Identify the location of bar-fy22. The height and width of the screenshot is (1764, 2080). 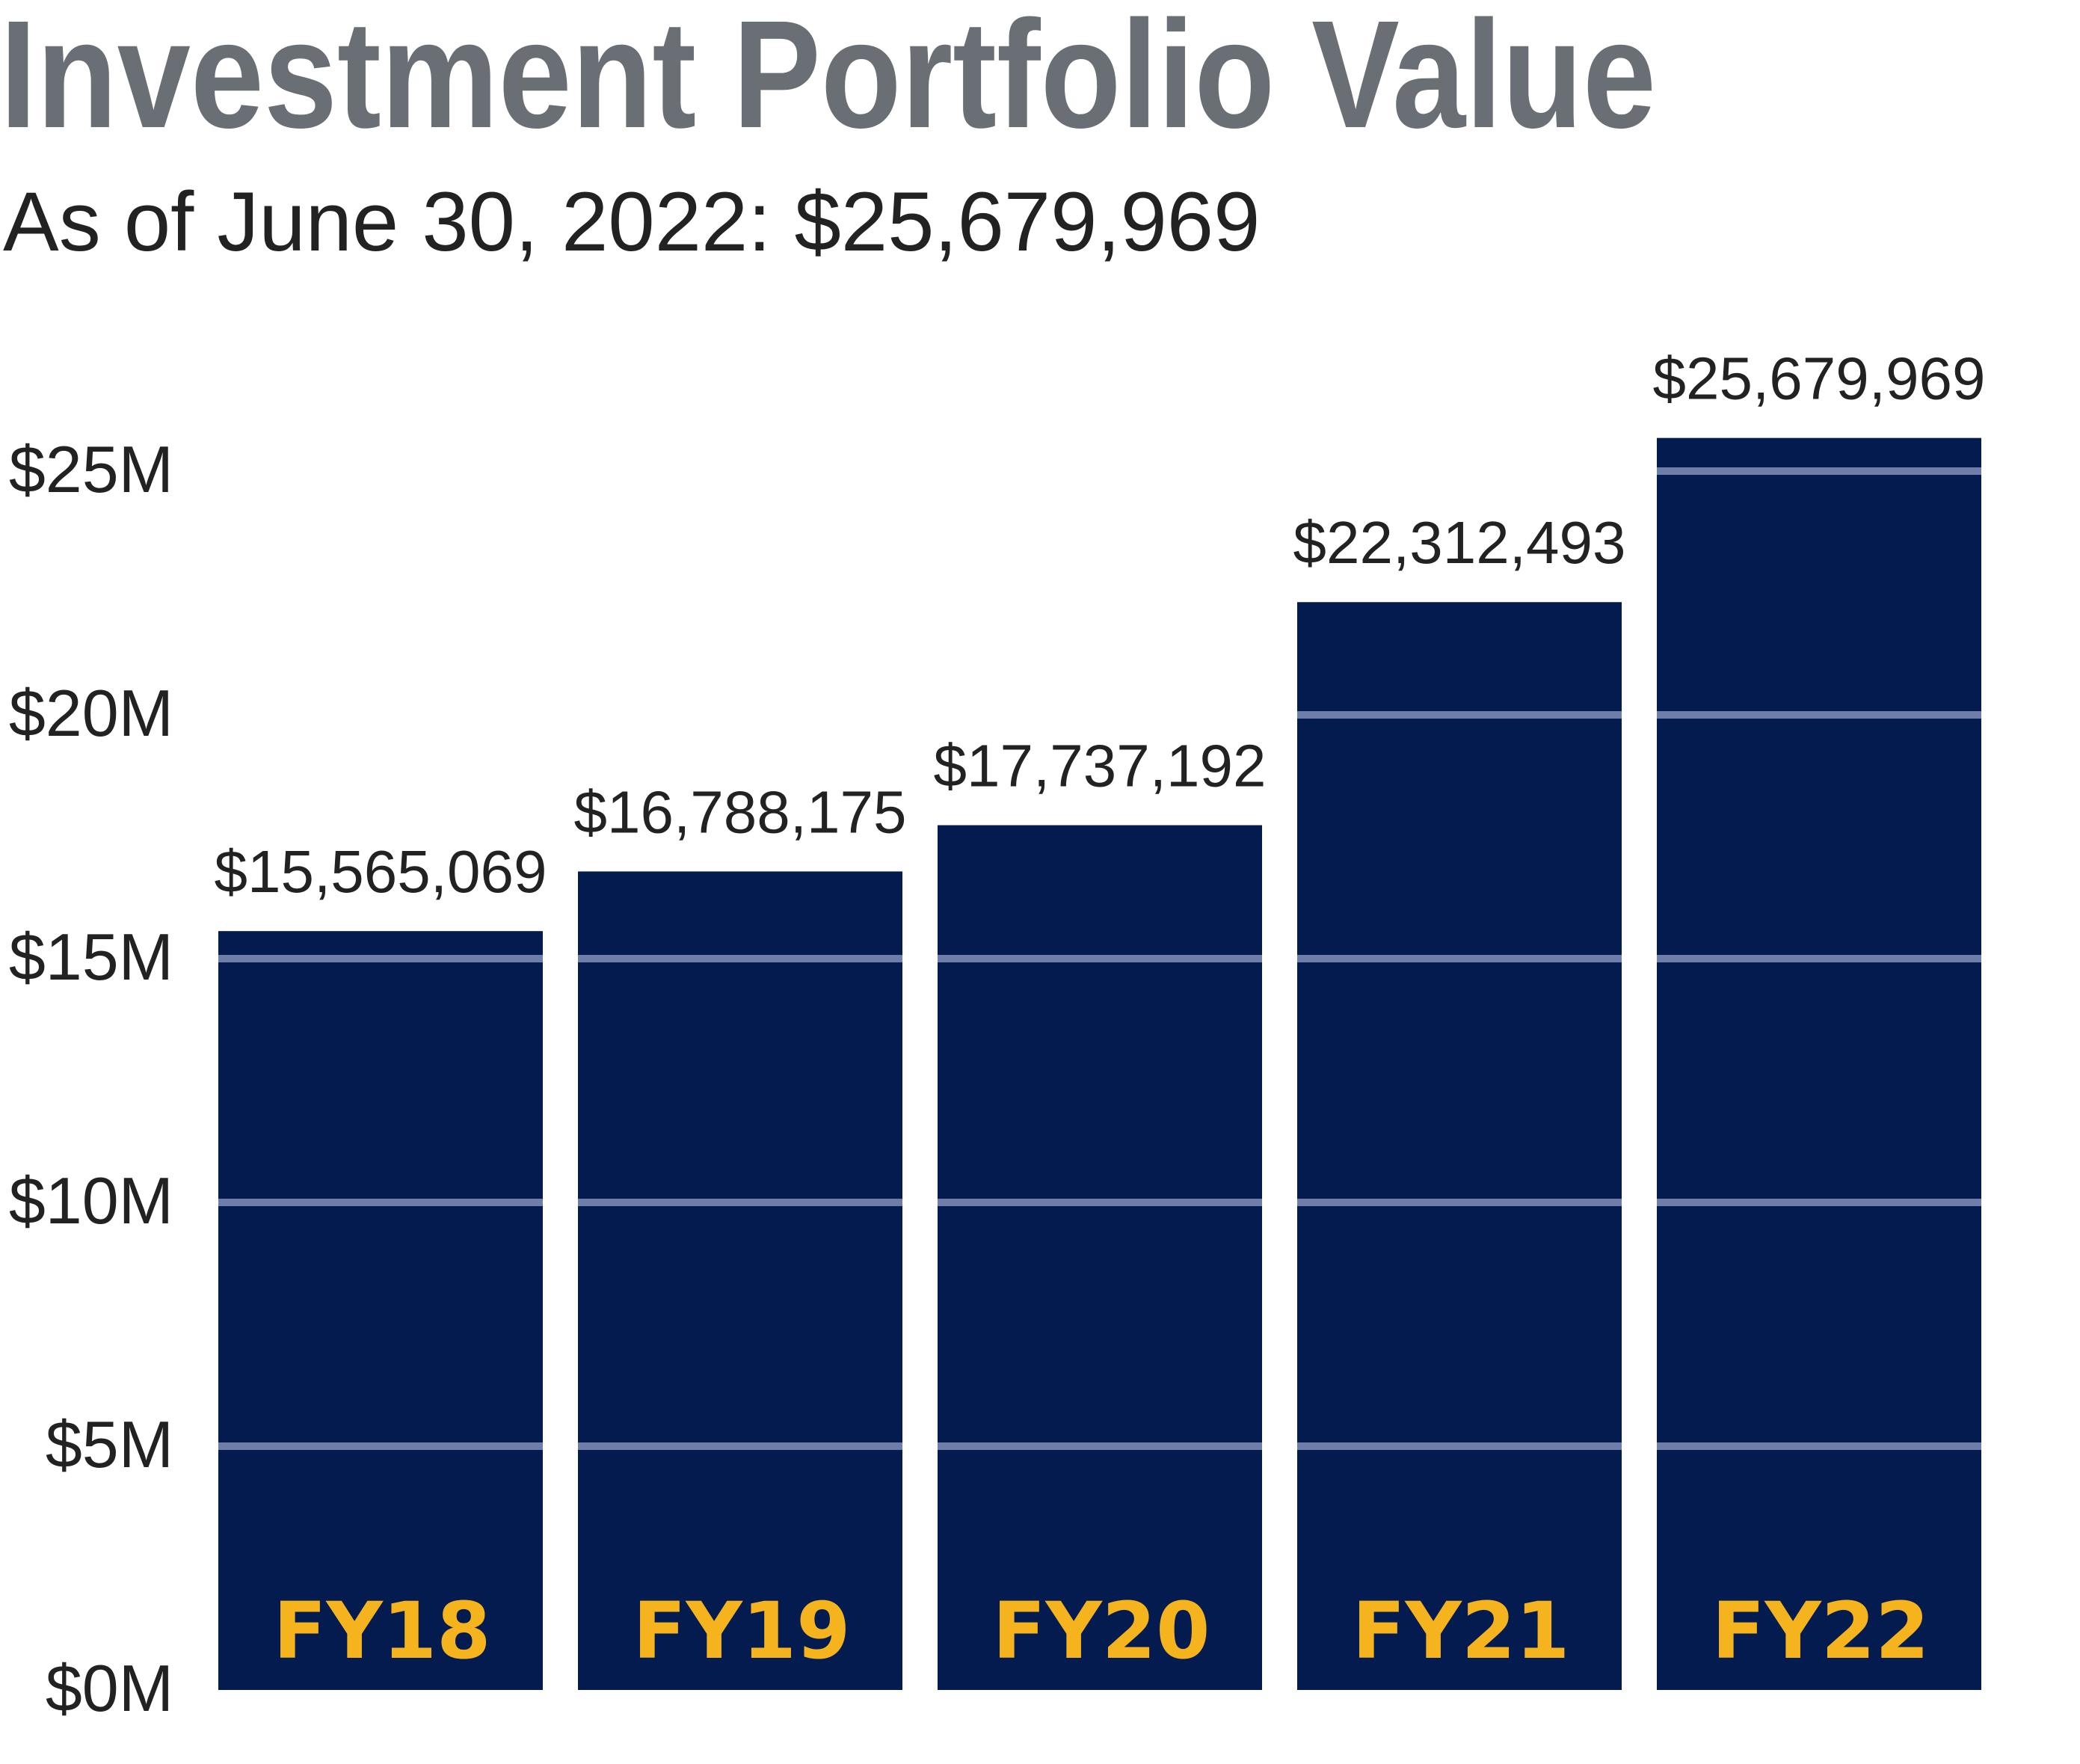
(1819, 1063).